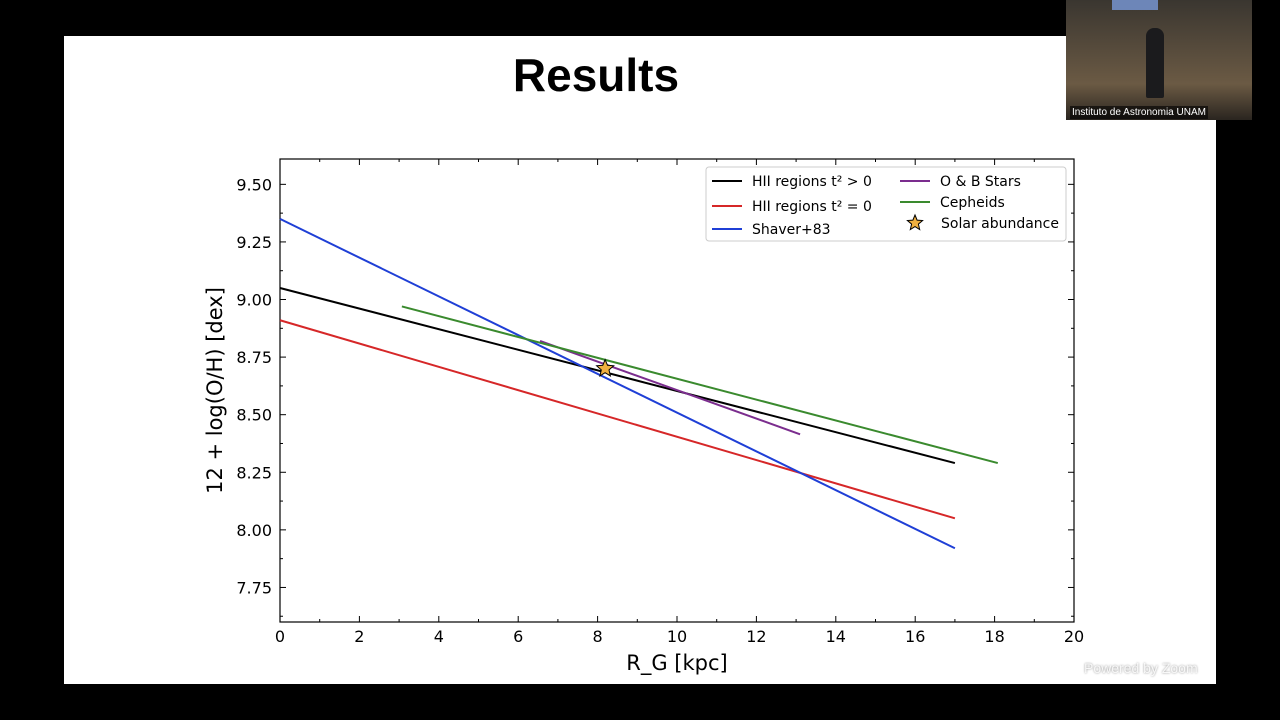 Image resolution: width=1280 pixels, height=720 pixels. Describe the element at coordinates (359, 636) in the screenshot. I see `x-tick-label: 2` at that location.